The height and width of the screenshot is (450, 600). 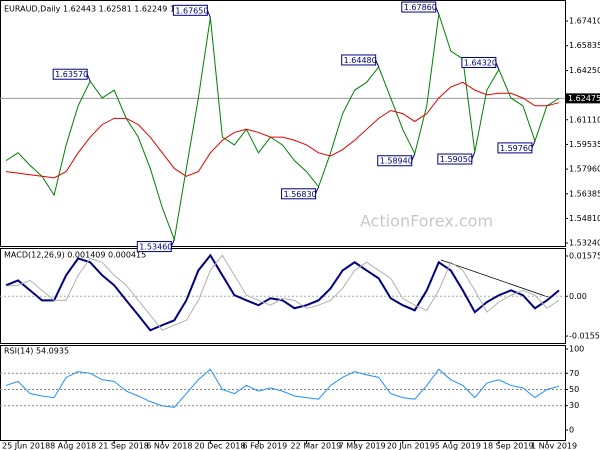 I want to click on x-tick-label: 20 Dec 2018, so click(x=219, y=446).